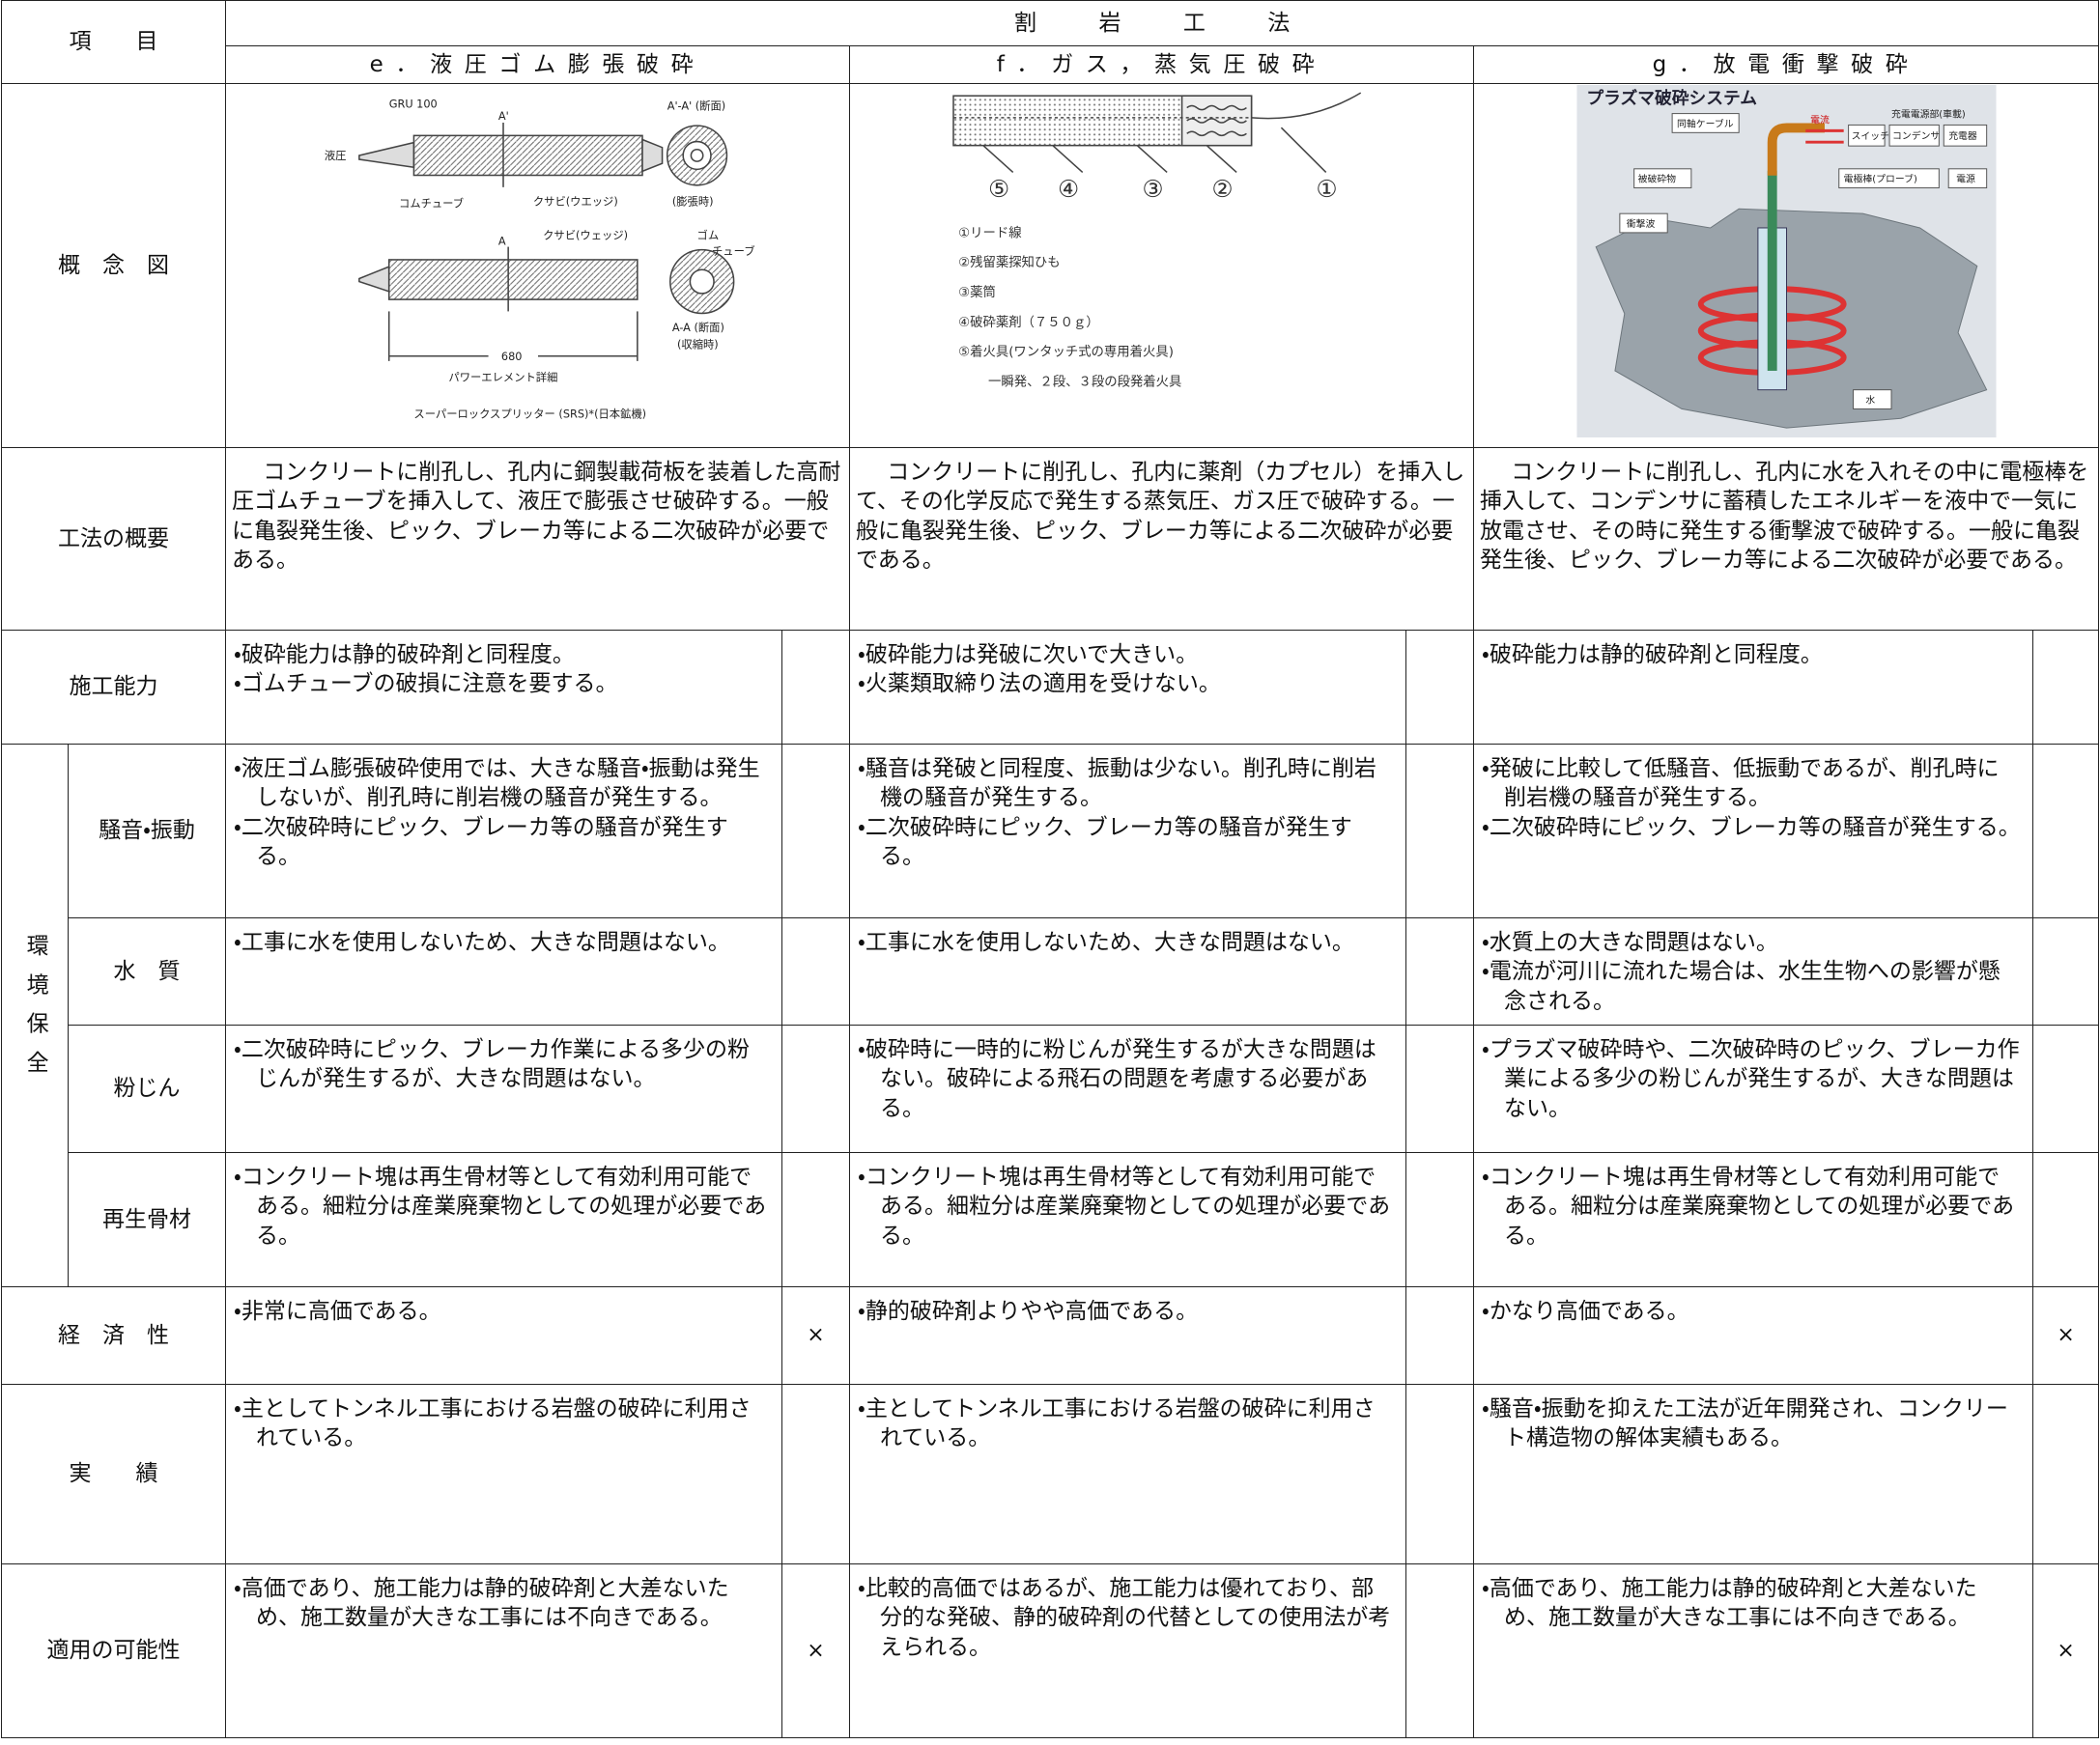 The height and width of the screenshot is (1745, 2100). Describe the element at coordinates (707, 235) in the screenshot. I see `diagram-label: ゴム` at that location.